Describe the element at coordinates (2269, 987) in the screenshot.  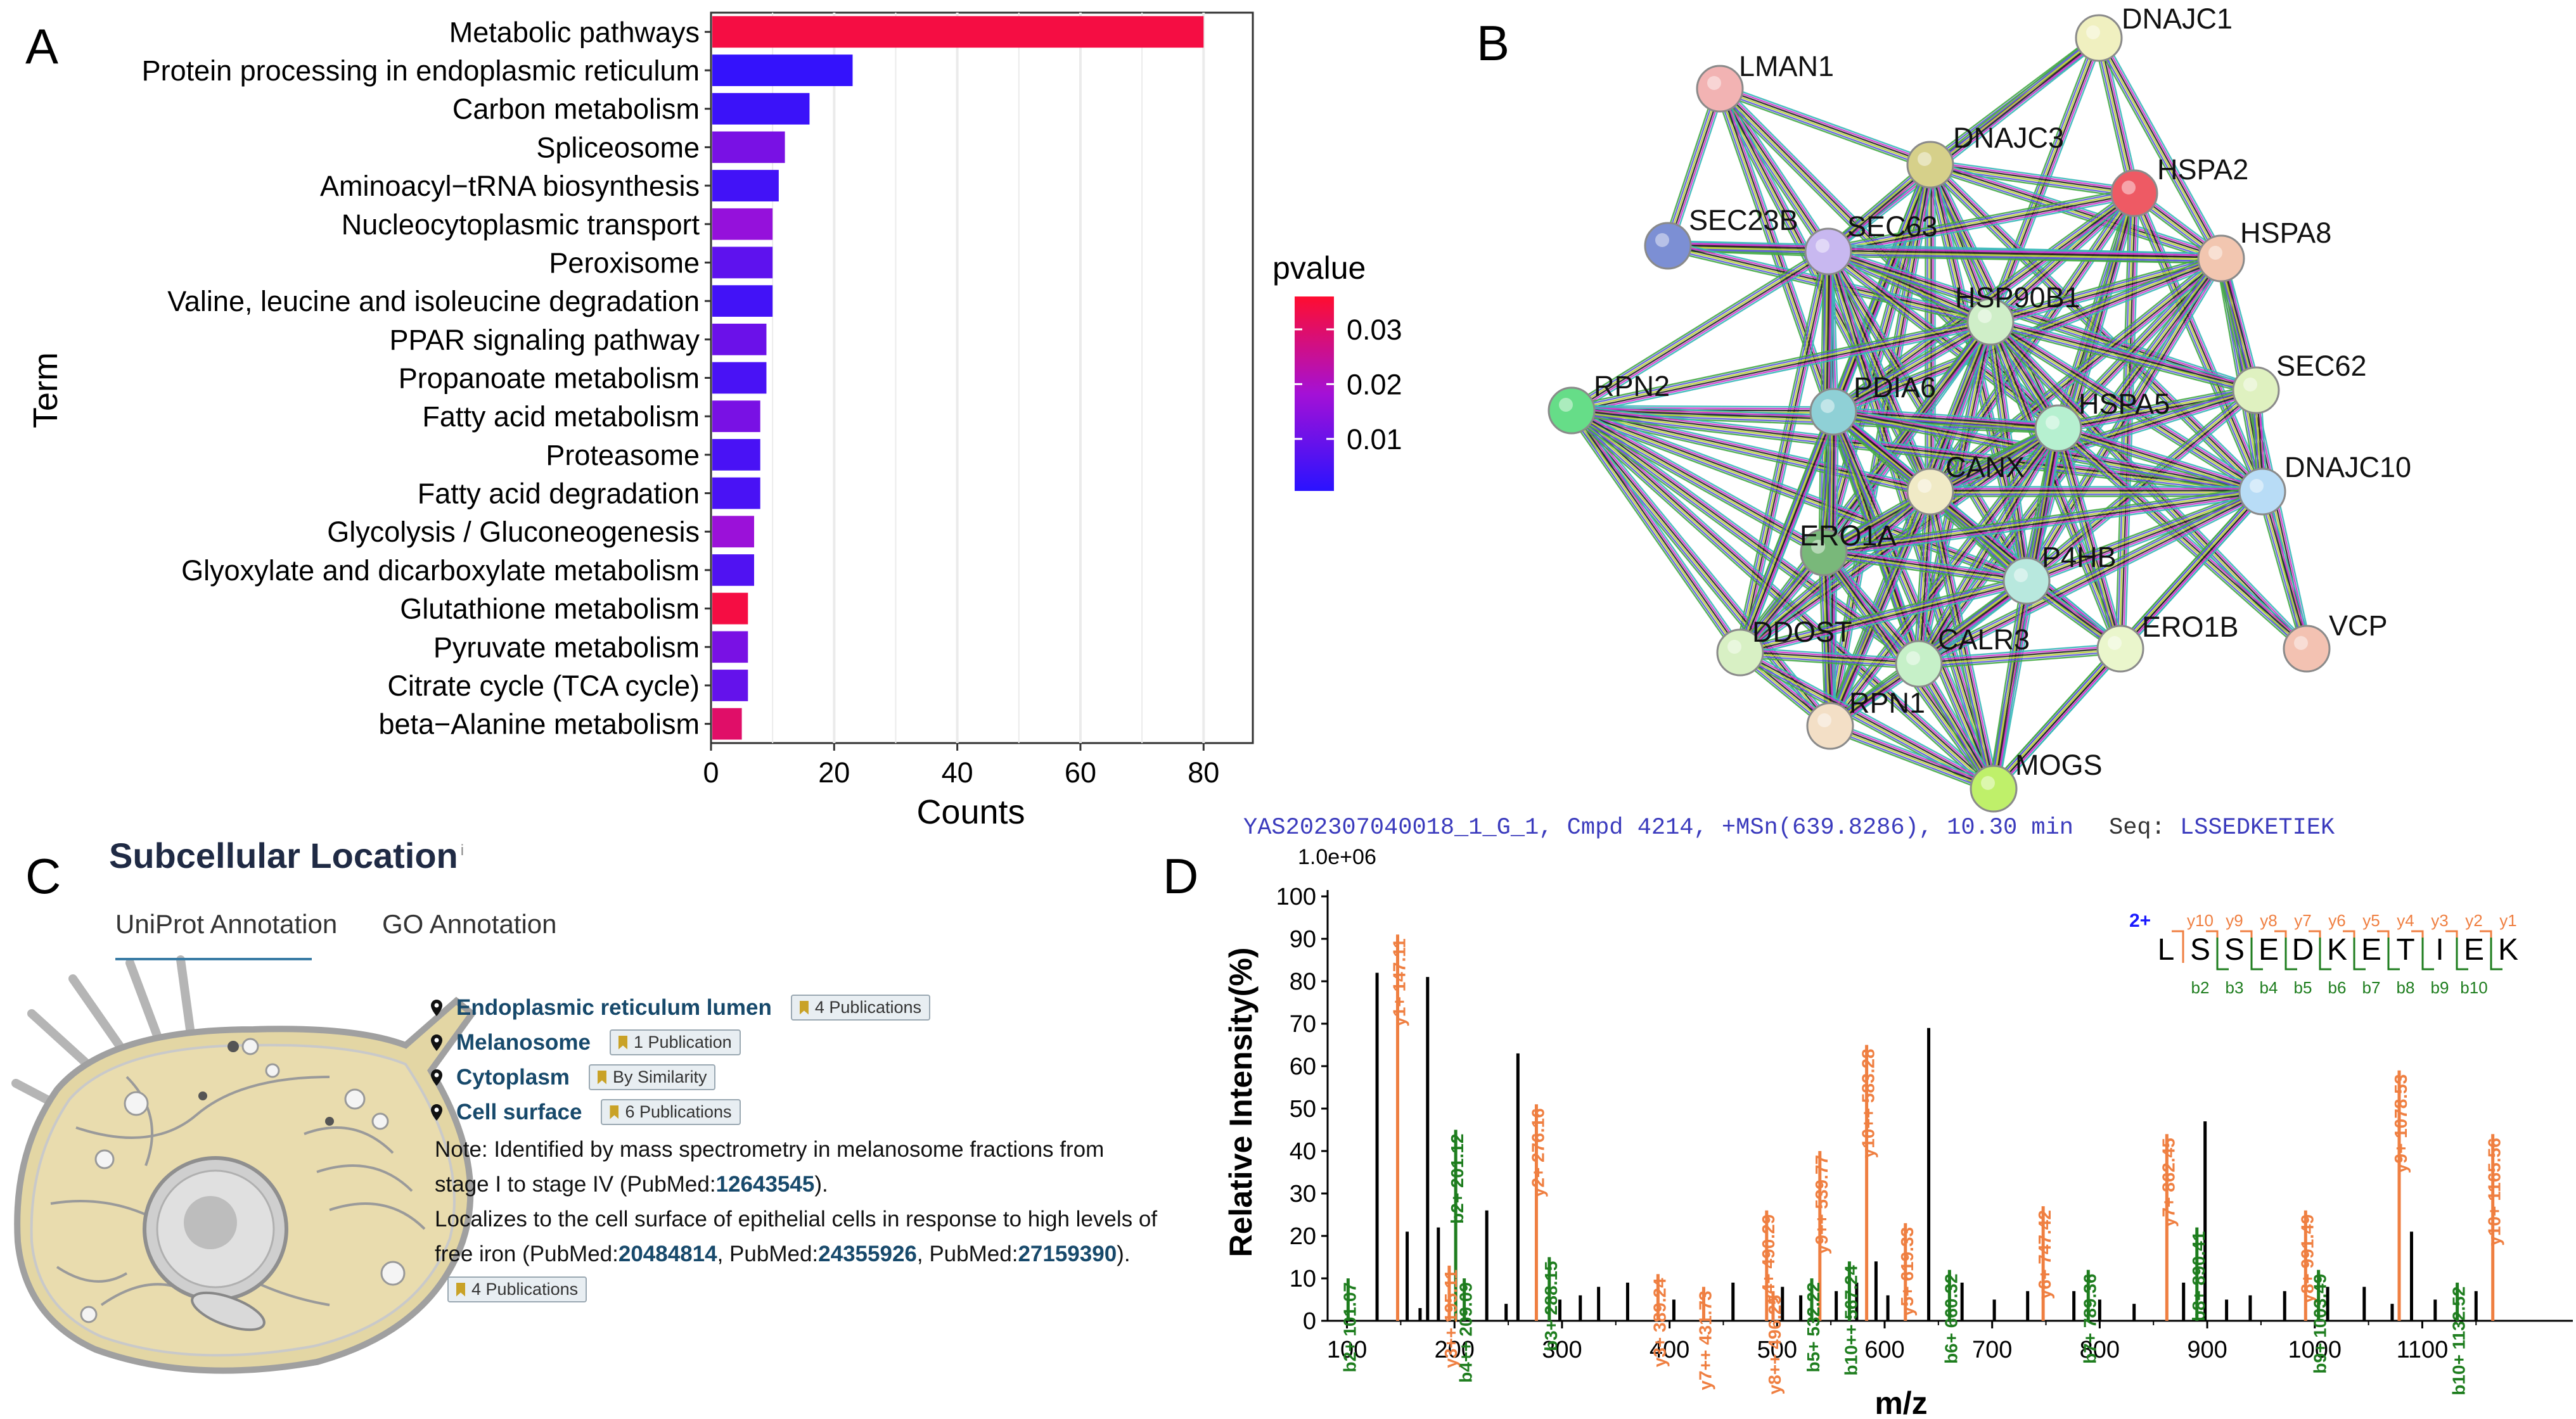
I see `b-ion-label: b4` at that location.